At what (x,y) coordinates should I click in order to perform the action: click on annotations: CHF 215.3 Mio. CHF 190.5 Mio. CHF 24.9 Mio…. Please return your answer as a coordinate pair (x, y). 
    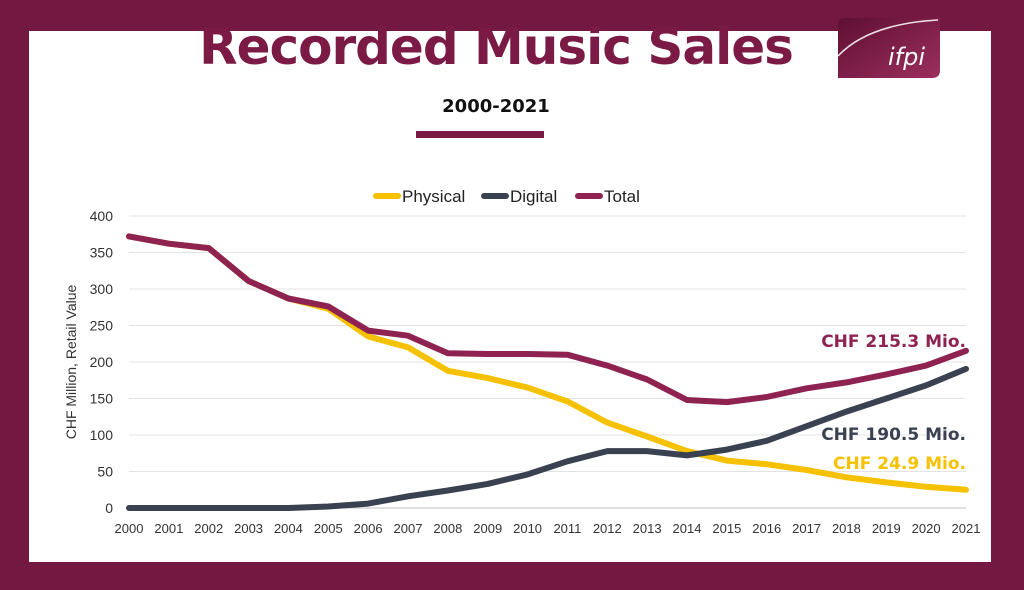
    Looking at the image, I should click on (893, 403).